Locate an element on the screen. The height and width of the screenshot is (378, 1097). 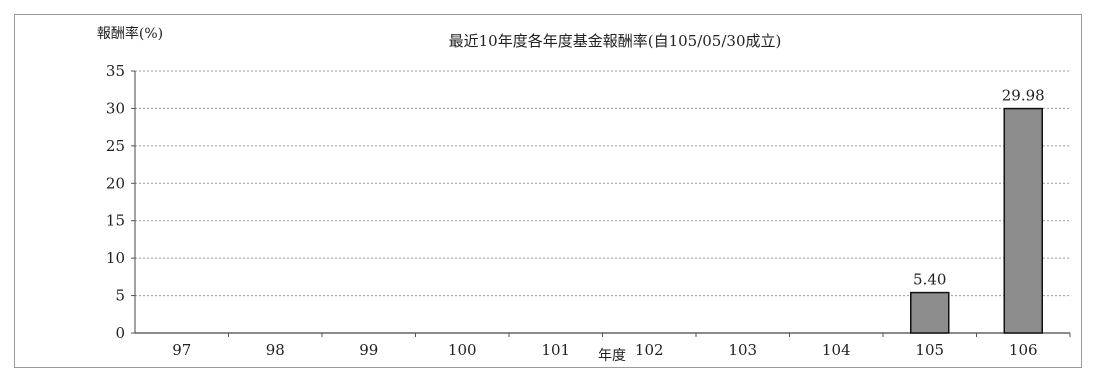
x-tick-label: 106 is located at coordinates (1023, 350).